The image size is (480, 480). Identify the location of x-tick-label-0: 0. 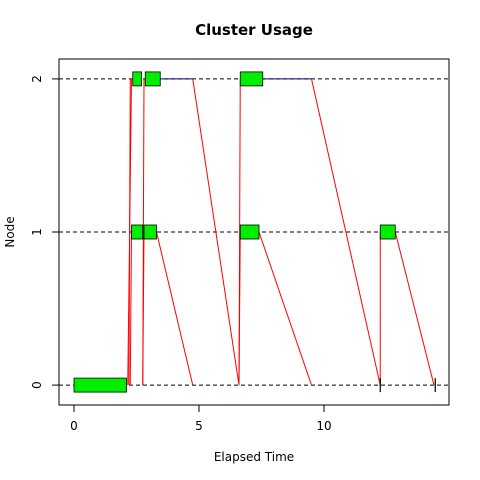
(74, 426).